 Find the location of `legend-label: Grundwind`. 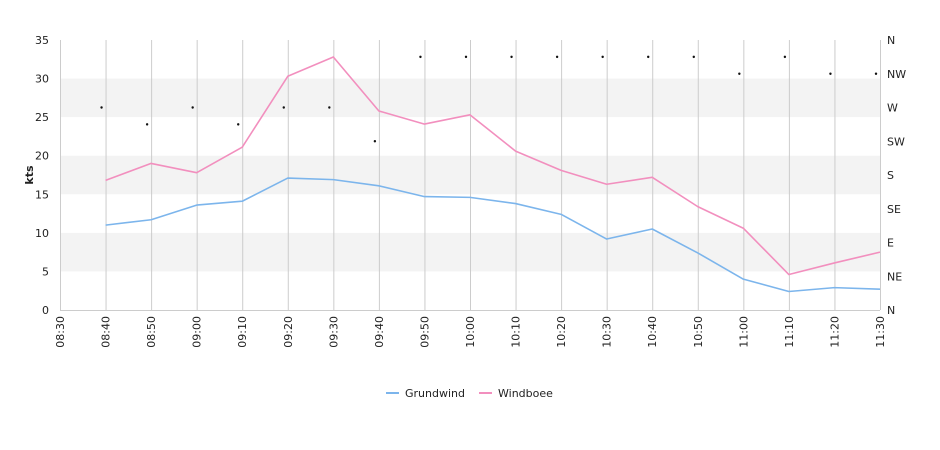

legend-label: Grundwind is located at coordinates (435, 393).